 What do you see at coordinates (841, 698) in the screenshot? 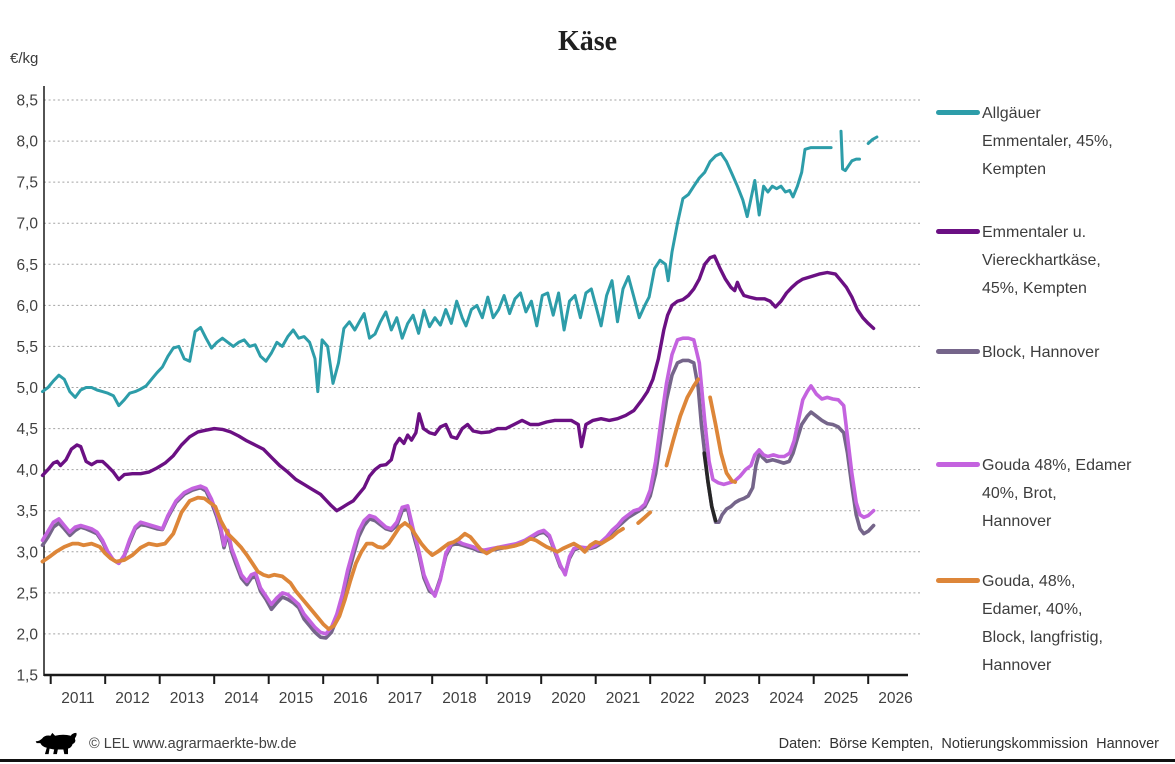
I see `x-tick-label: 2025` at bounding box center [841, 698].